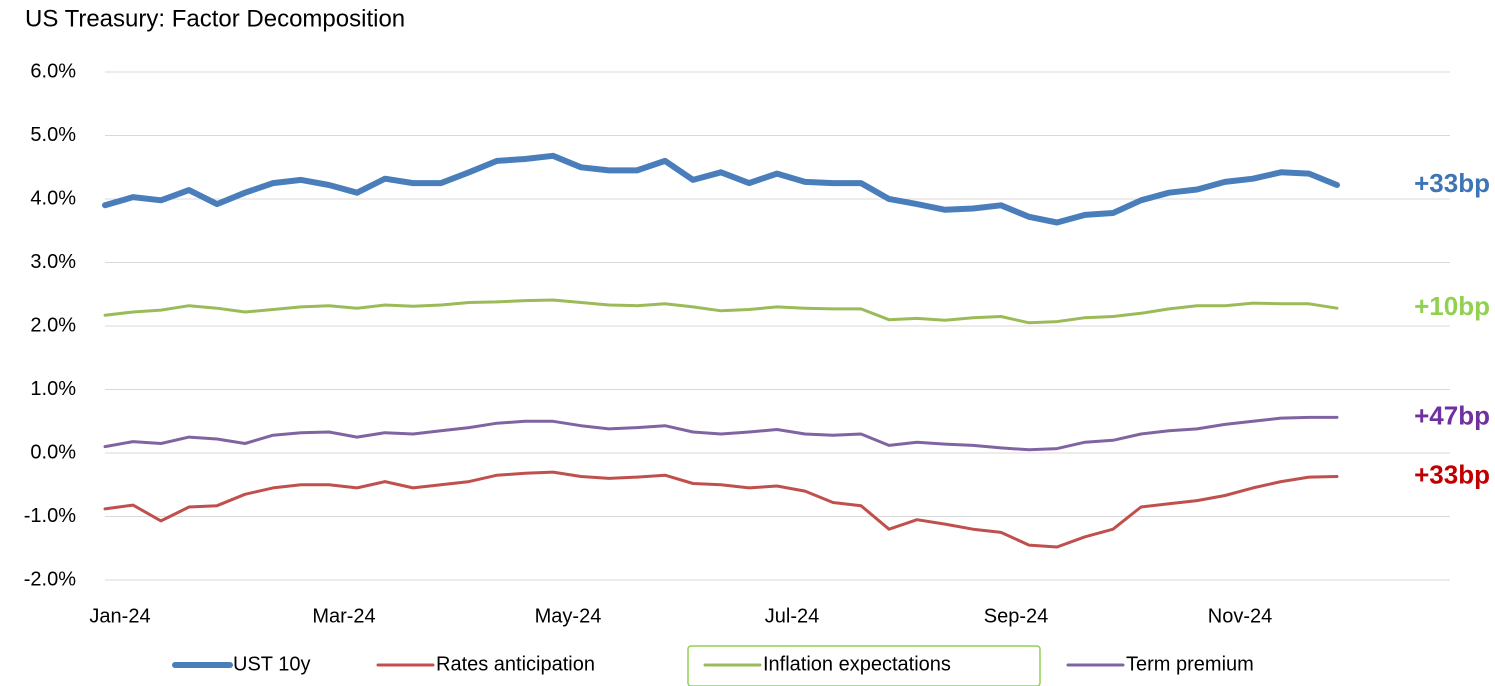 The image size is (1495, 686). What do you see at coordinates (1190, 664) in the screenshot?
I see `legend-label: Term premium` at bounding box center [1190, 664].